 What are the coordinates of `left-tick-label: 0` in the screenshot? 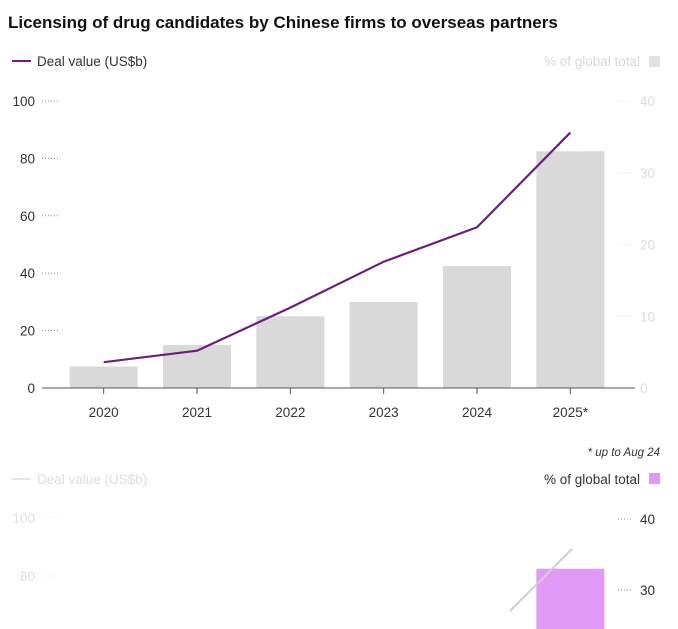 It's located at (31, 388).